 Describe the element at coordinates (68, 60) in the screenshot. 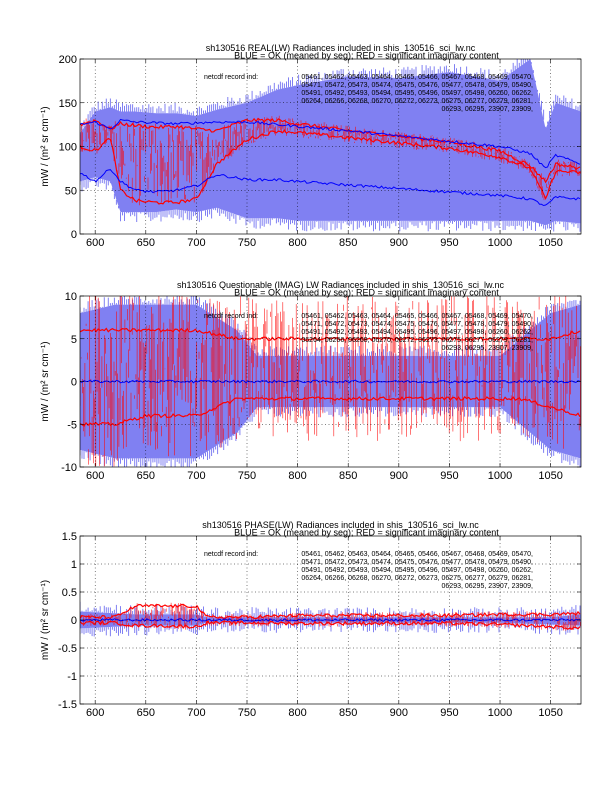

I see `y-tick-label: 200` at that location.